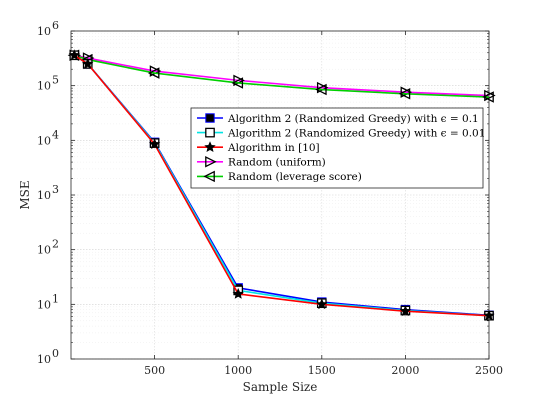  I want to click on x-tick-label: 2000, so click(405, 370).